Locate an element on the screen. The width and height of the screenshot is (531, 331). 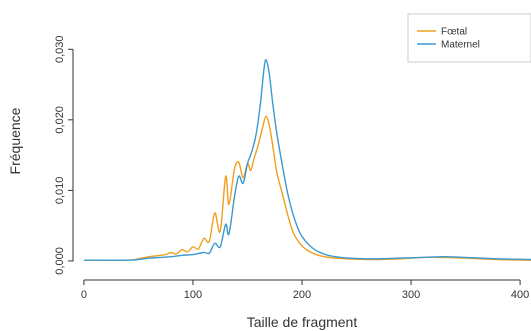
y-axis-ticks: 0,000 0,010 0,020 0,030 is located at coordinates (63, 155).